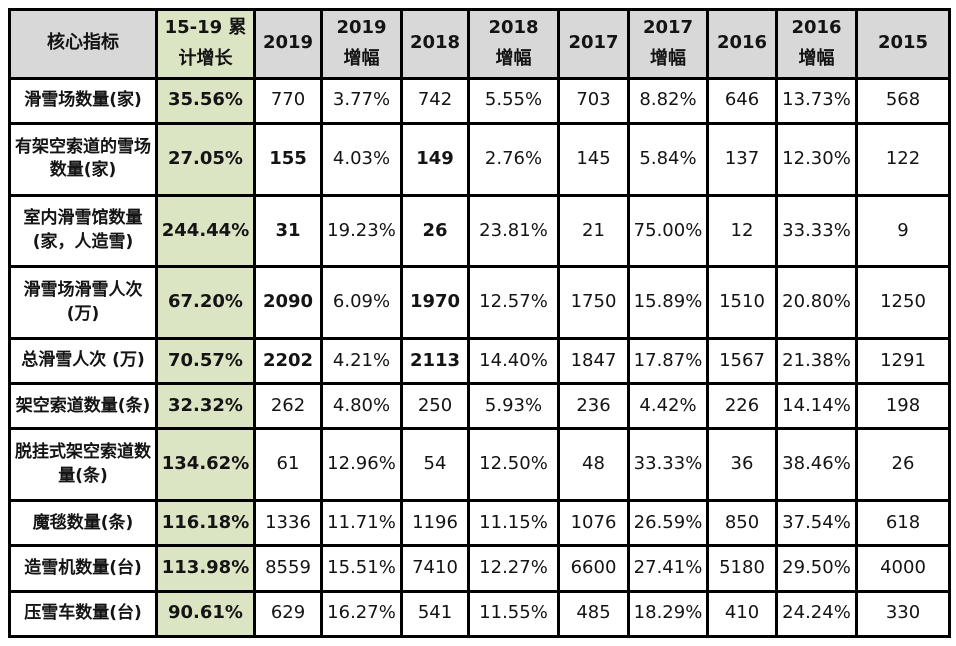  Describe the element at coordinates (742, 614) in the screenshot. I see `value-cell: 410` at that location.